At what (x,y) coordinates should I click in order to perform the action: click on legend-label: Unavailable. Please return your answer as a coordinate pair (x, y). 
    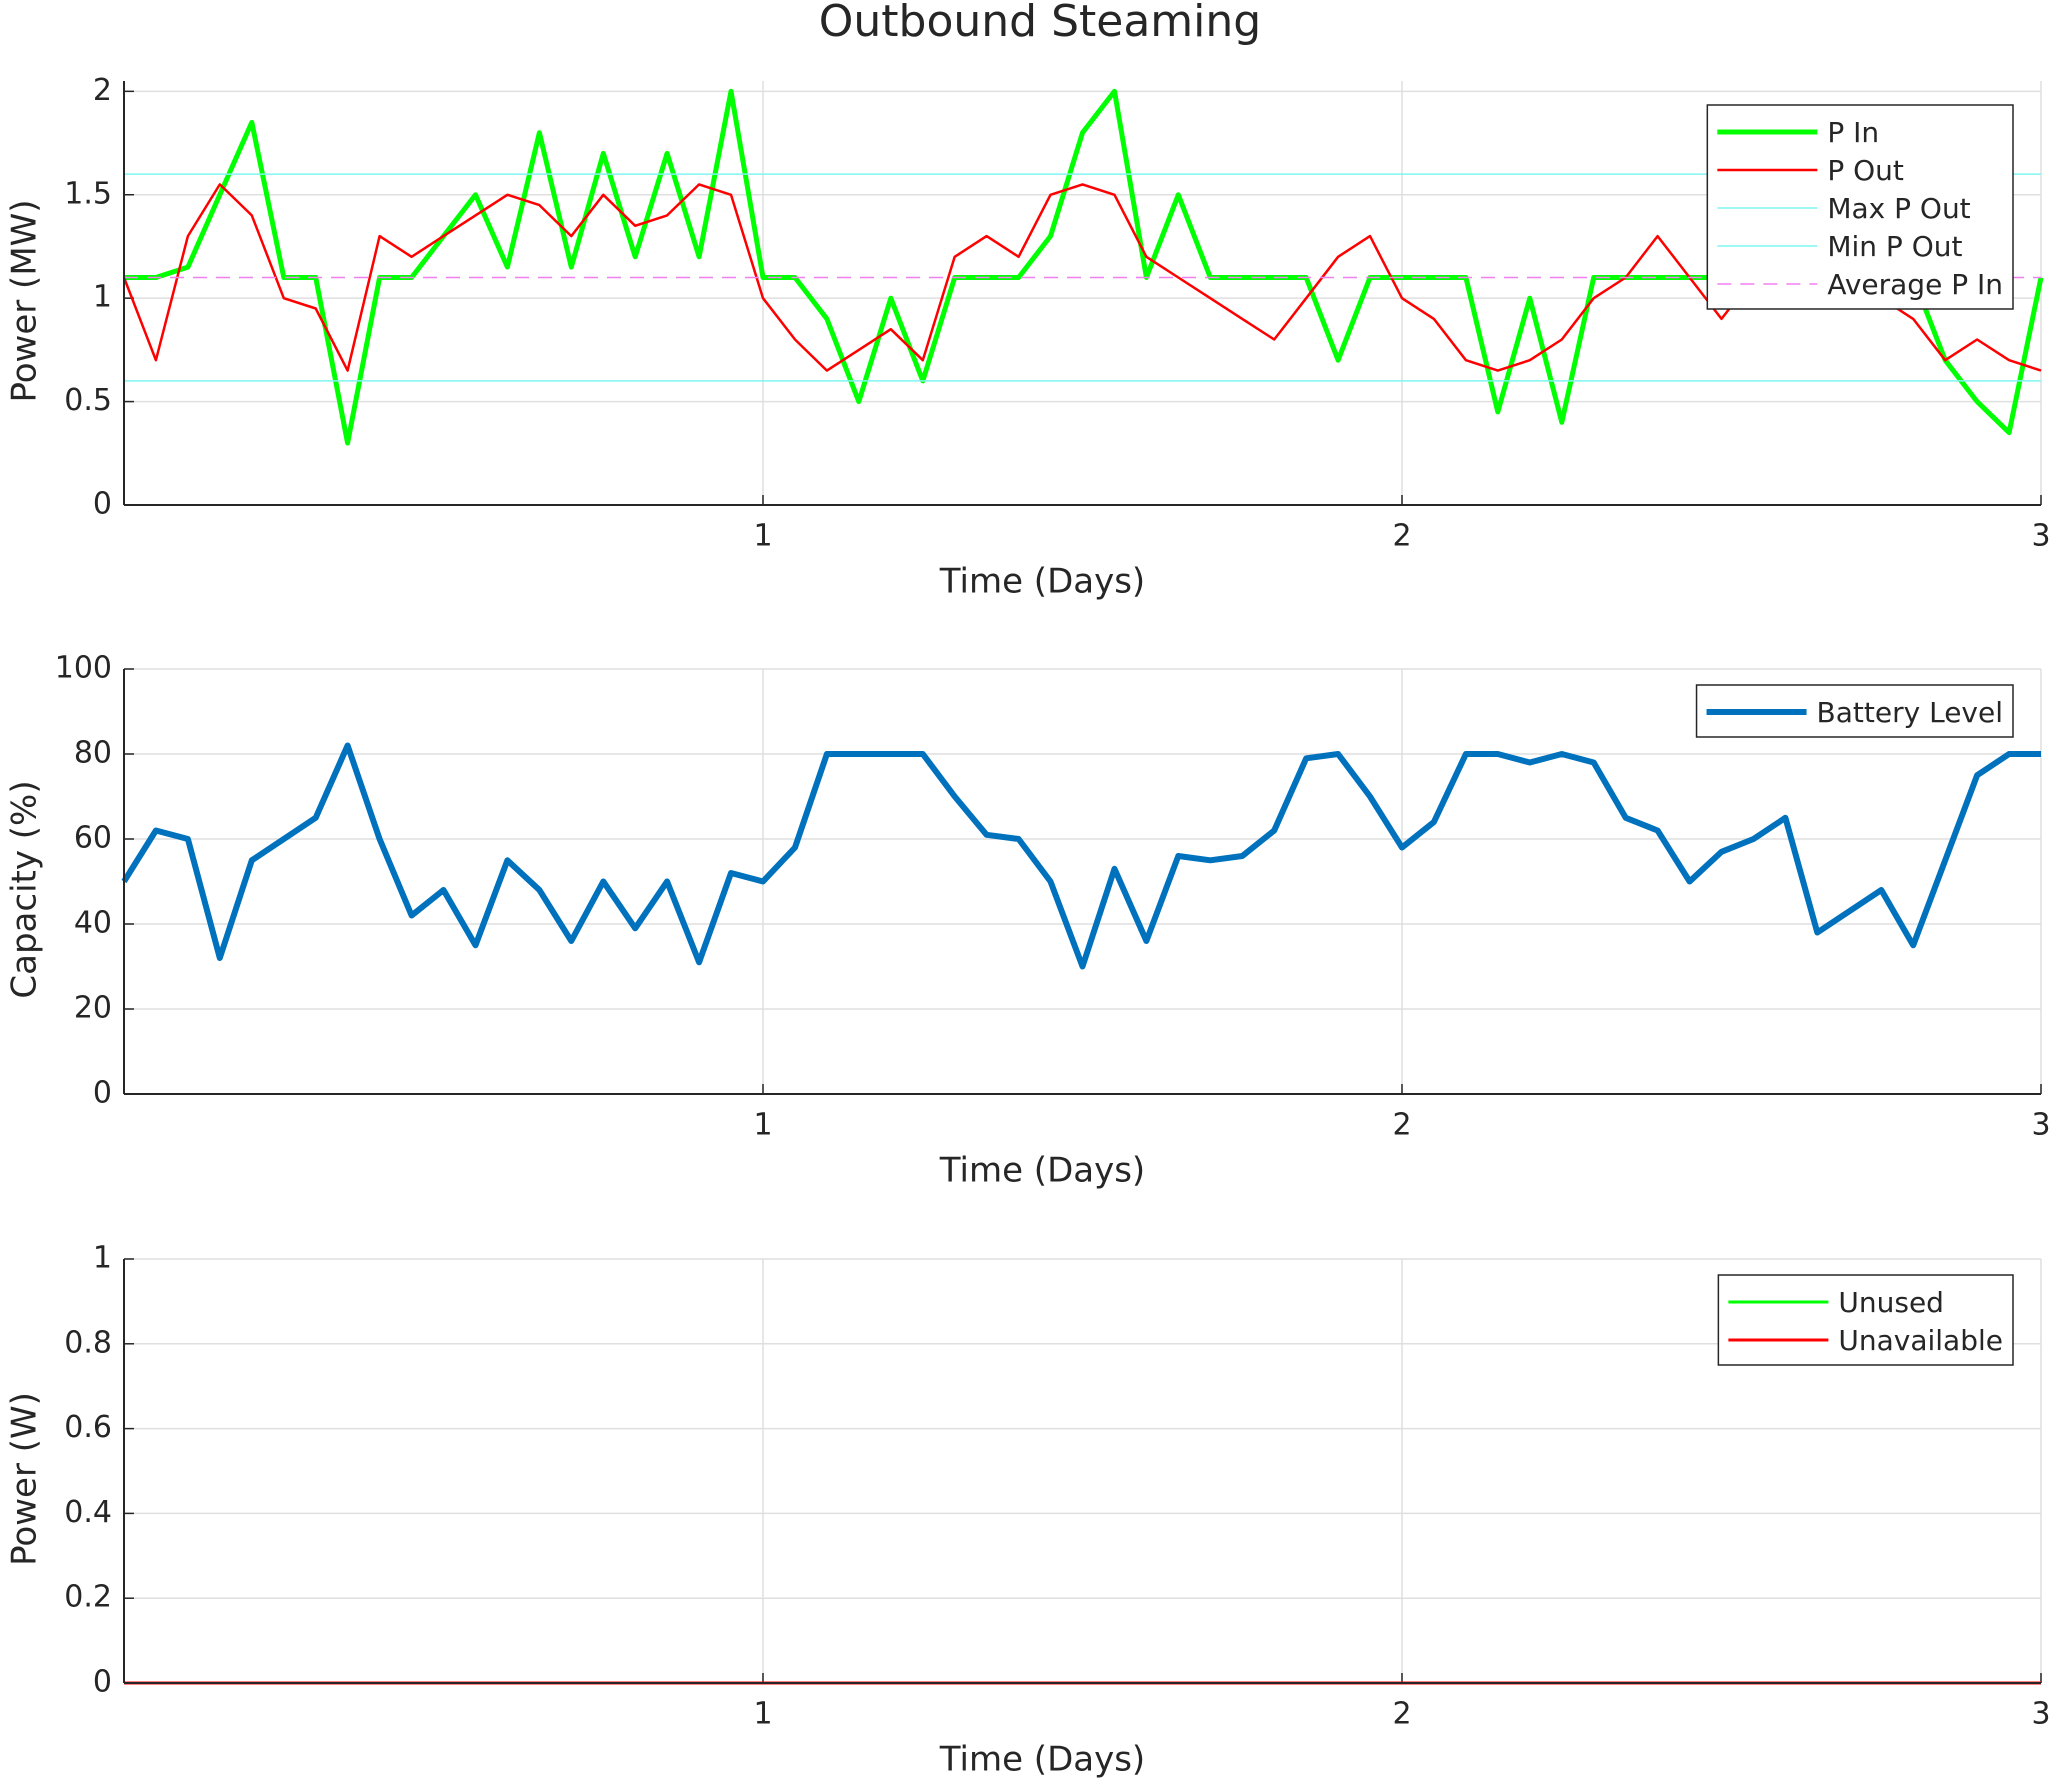
    Looking at the image, I should click on (1920, 1340).